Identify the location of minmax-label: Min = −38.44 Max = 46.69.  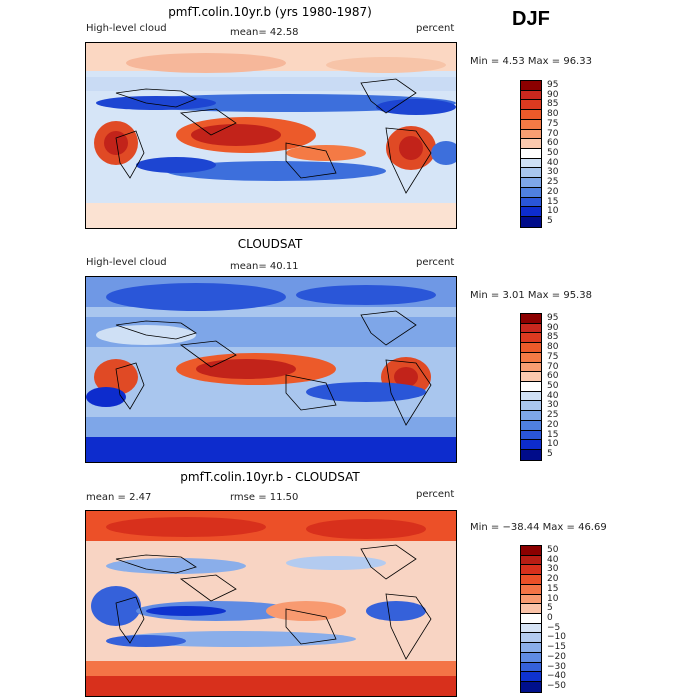
(538, 527).